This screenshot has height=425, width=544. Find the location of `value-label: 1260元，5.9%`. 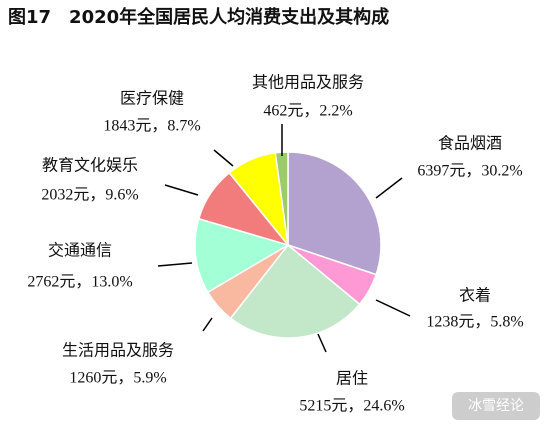

value-label: 1260元，5.9% is located at coordinates (117, 378).